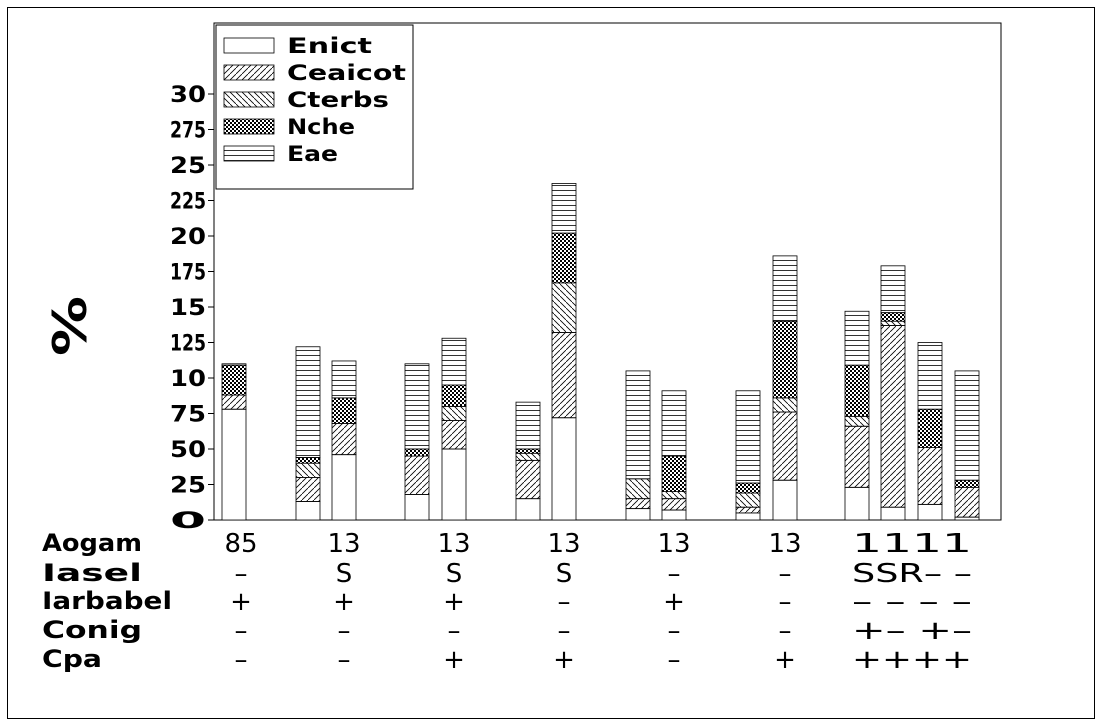  Describe the element at coordinates (72, 659) in the screenshot. I see `row-label: Cpa` at that location.